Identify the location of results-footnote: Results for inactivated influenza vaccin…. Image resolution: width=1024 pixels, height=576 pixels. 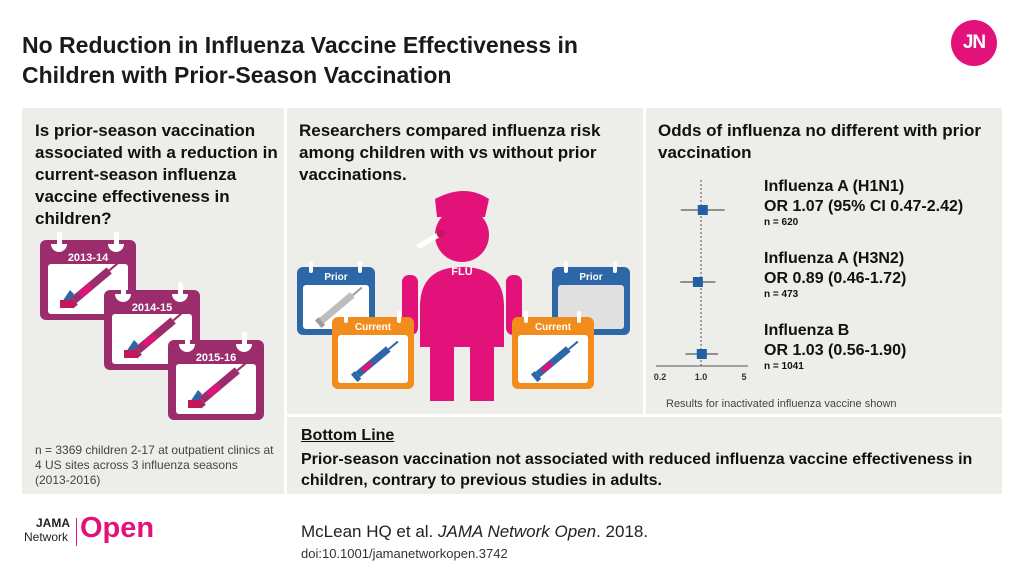
(781, 404).